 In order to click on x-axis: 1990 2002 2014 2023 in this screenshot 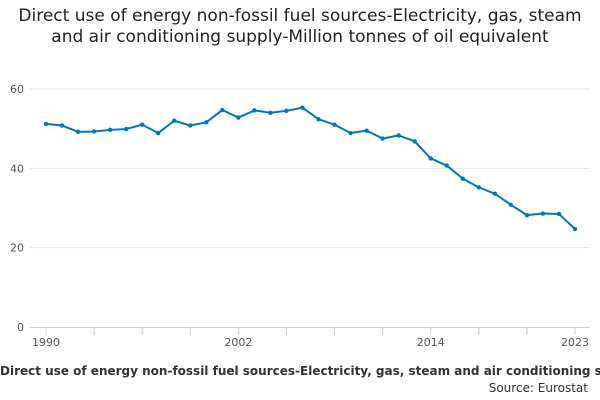, I will do `click(310, 338)`.